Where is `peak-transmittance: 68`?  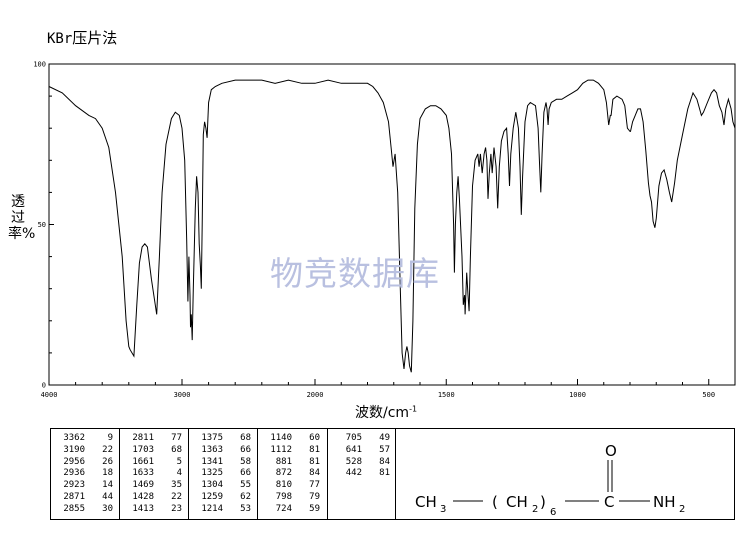
peak-transmittance: 68 is located at coordinates (245, 438).